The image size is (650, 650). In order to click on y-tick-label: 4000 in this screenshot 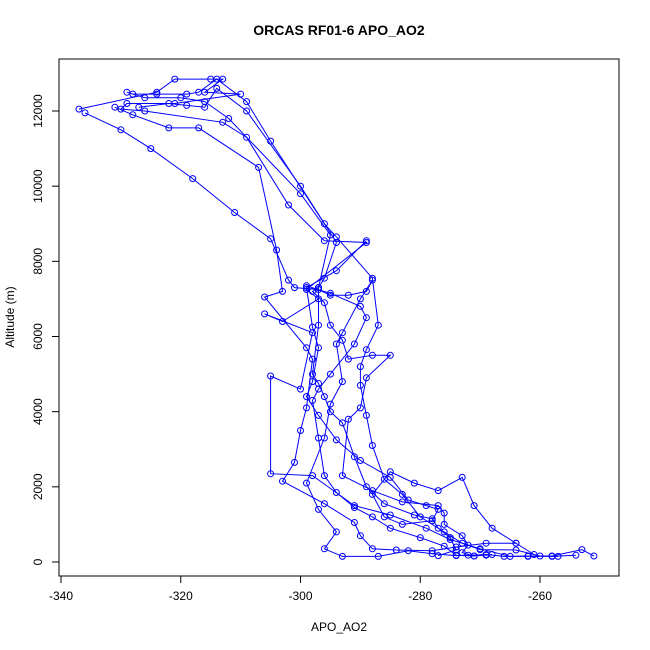, I will do `click(38, 411)`.